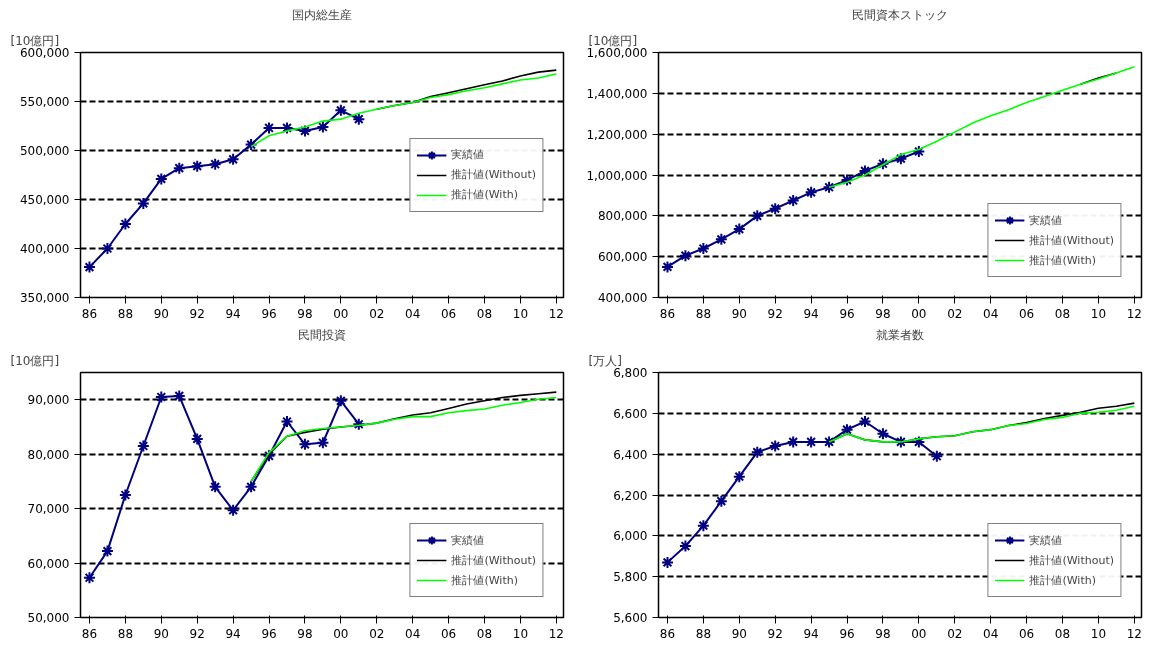 The width and height of the screenshot is (1165, 645). Describe the element at coordinates (630, 618) in the screenshot. I see `y-tick-label: 5,600` at that location.